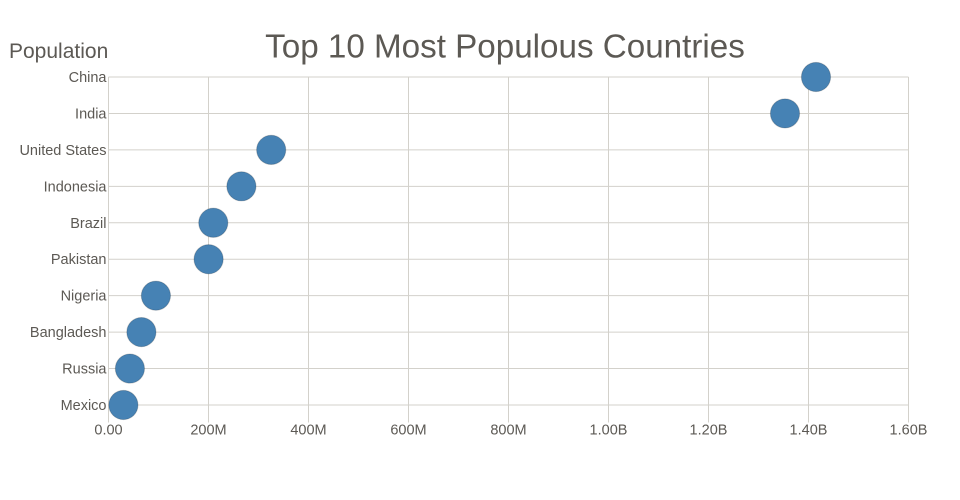 The image size is (960, 500). Describe the element at coordinates (76, 187) in the screenshot. I see `svg-text: Indonesia` at that location.